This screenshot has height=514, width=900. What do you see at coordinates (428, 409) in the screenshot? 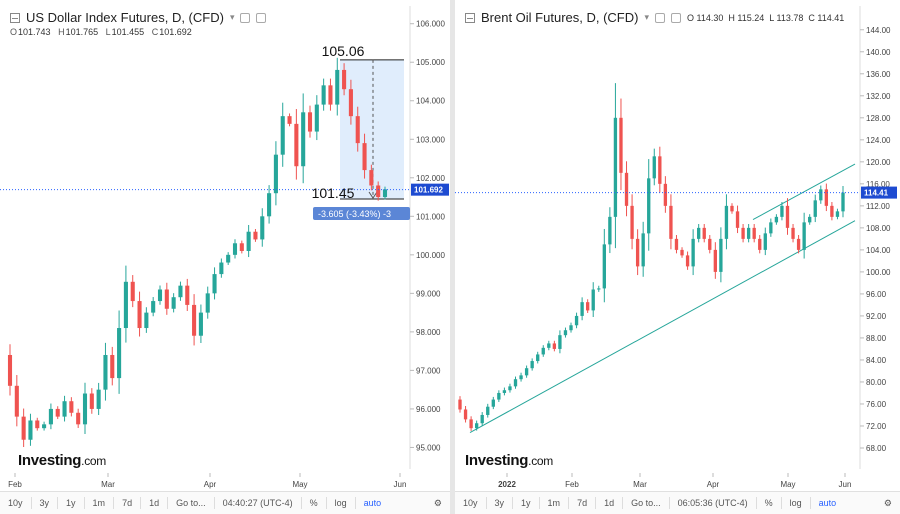
I see `y-tick-label: 96.000` at bounding box center [428, 409].